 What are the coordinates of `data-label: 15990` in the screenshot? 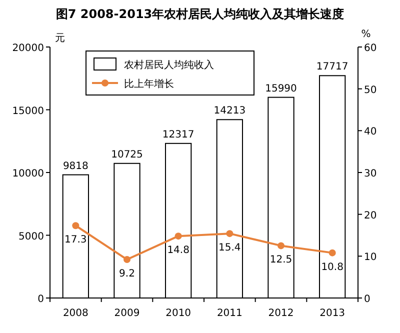 It's located at (281, 88).